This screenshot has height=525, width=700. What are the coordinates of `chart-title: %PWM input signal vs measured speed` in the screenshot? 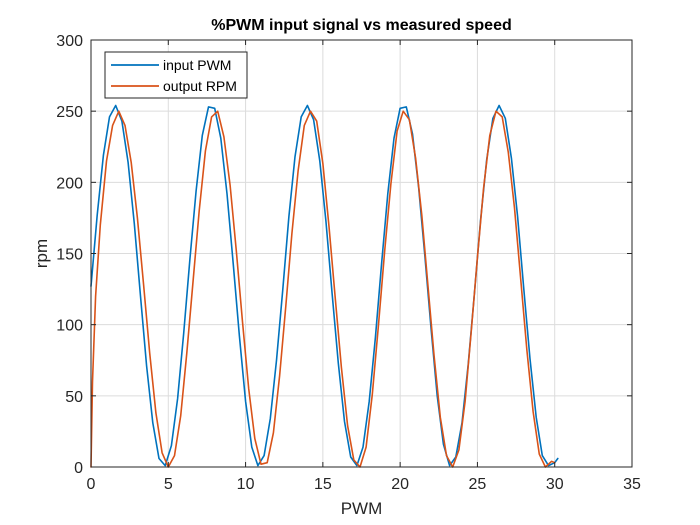 It's located at (361, 25).